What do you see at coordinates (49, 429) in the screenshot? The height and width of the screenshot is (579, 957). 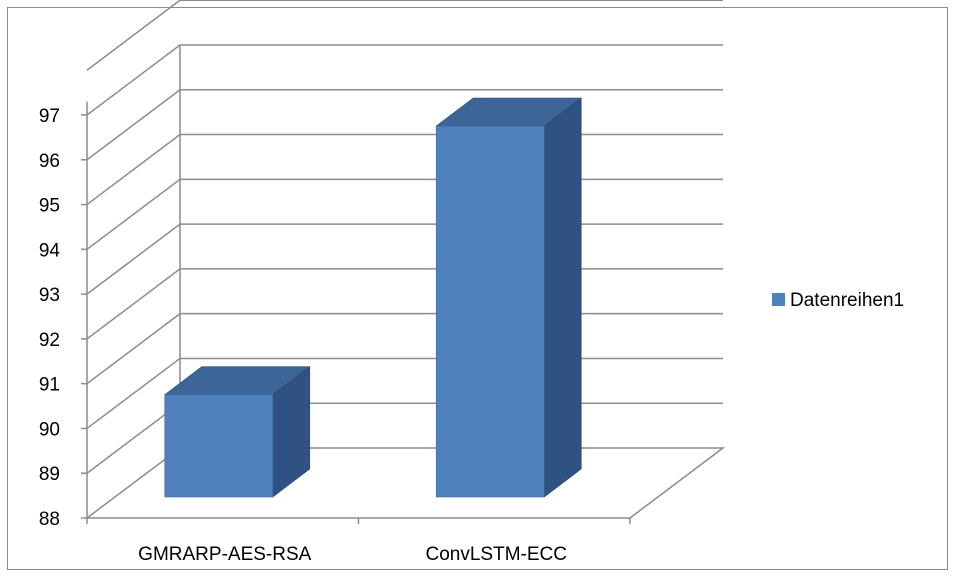 I see `y-tick-label: 90` at bounding box center [49, 429].